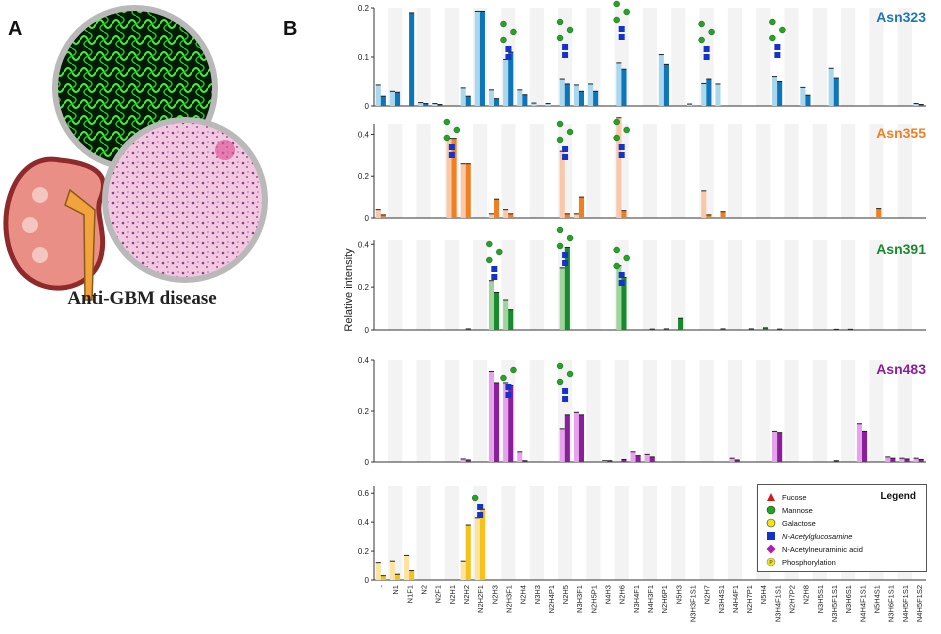 Image resolution: width=941 pixels, height=634 pixels. I want to click on bar-light-N3H4F1S1, so click(775, 446).